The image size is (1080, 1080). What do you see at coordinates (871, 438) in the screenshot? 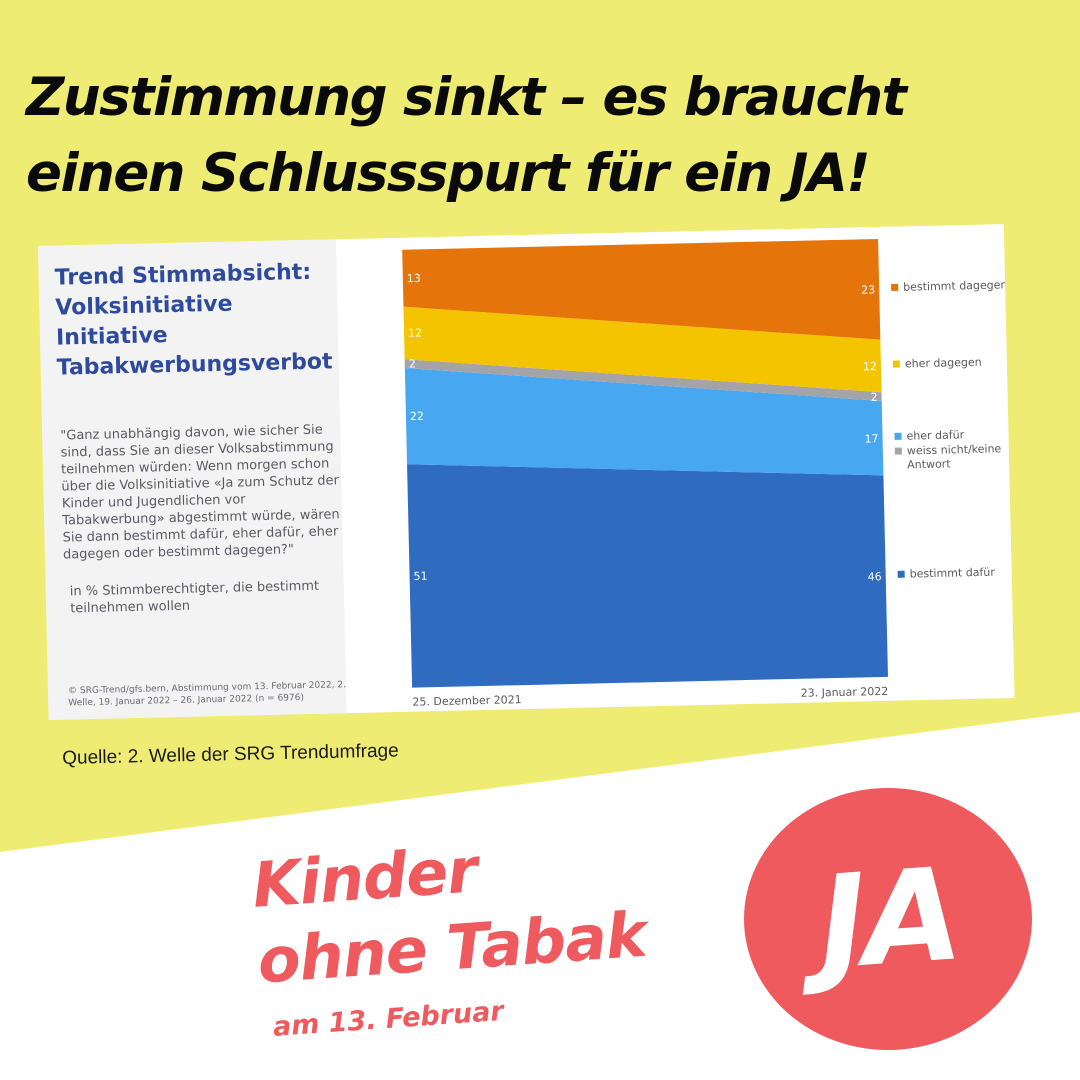
I see `data-label: 17` at bounding box center [871, 438].